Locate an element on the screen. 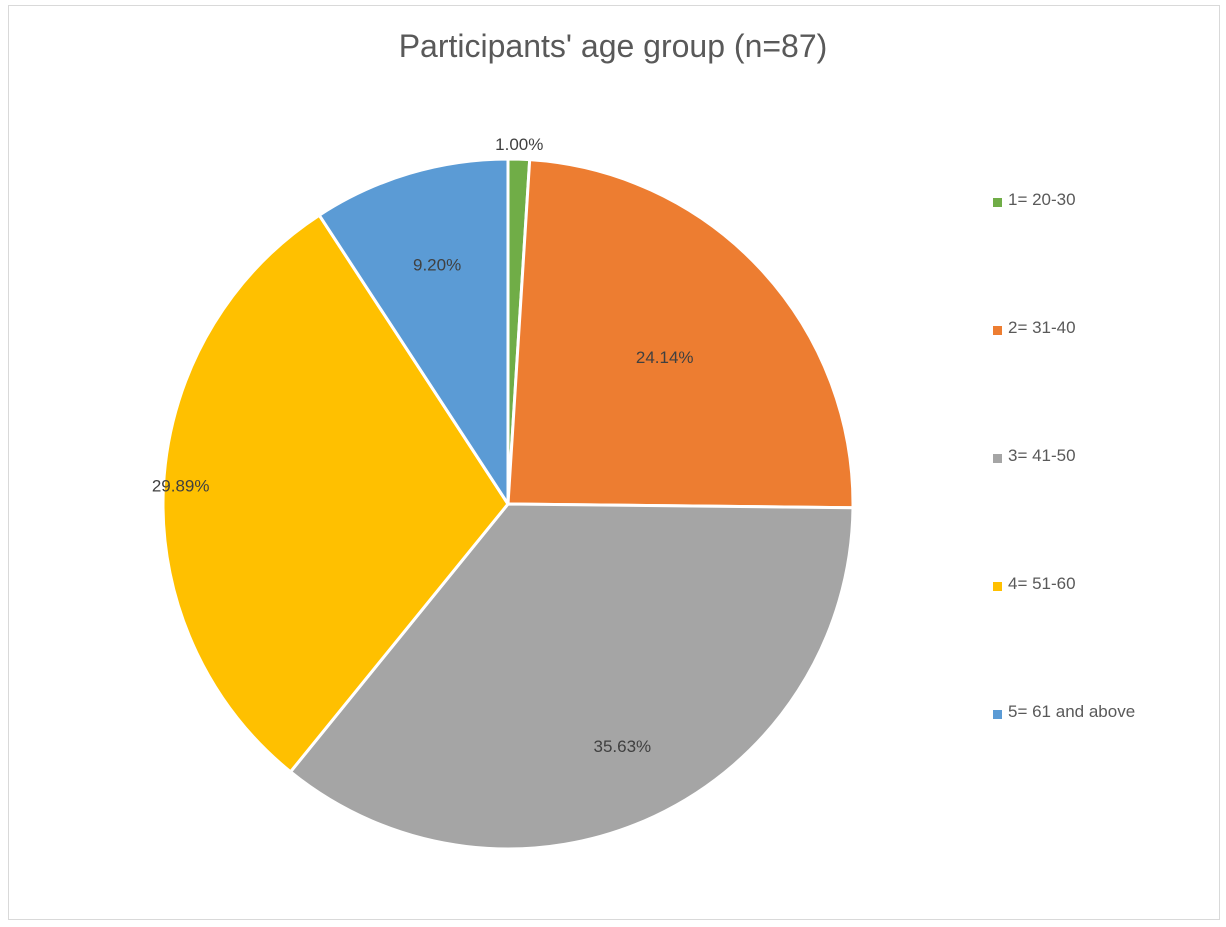  legend-item-1: 1= 20-30 is located at coordinates (1103, 254).